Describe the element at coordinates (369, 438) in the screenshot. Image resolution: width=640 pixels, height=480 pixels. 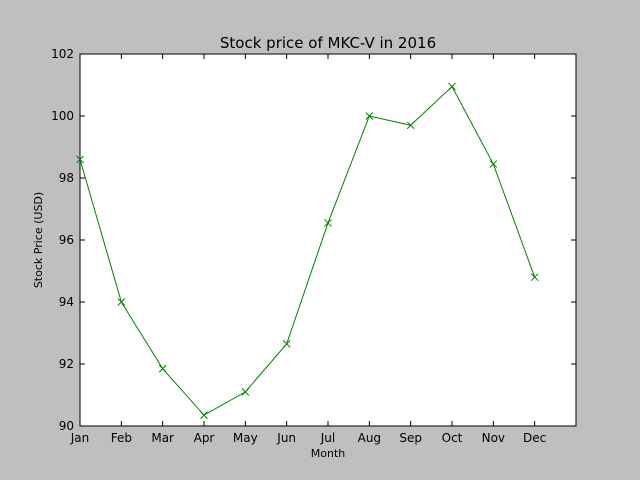
I see `x-tick-label: Aug` at that location.